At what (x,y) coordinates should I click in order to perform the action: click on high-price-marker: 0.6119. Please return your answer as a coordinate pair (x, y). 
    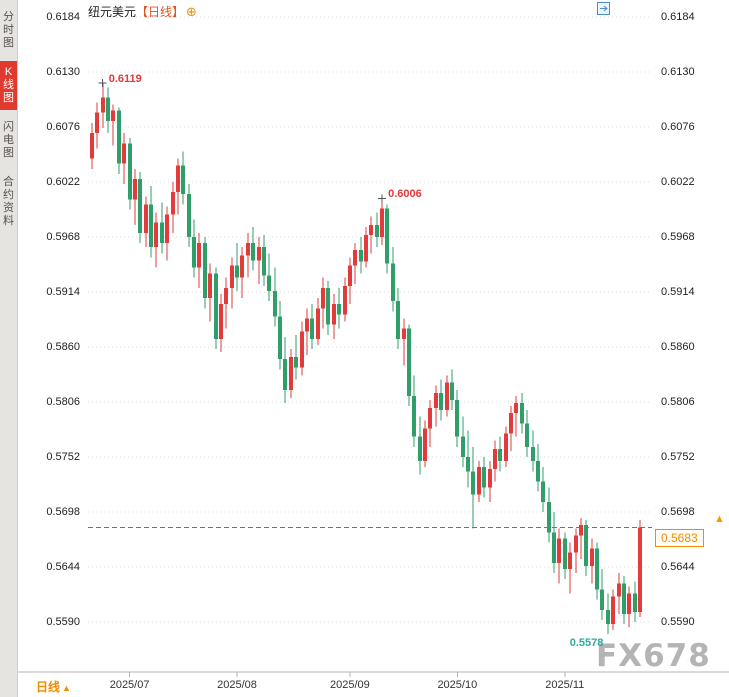
    Looking at the image, I should click on (125, 79).